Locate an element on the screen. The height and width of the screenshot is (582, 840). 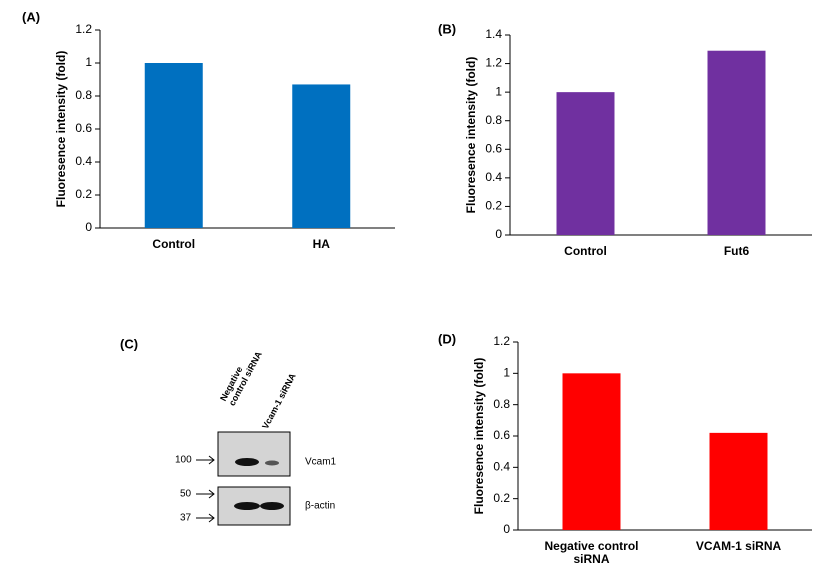
x-tick-label: HA is located at coordinates (321, 244).